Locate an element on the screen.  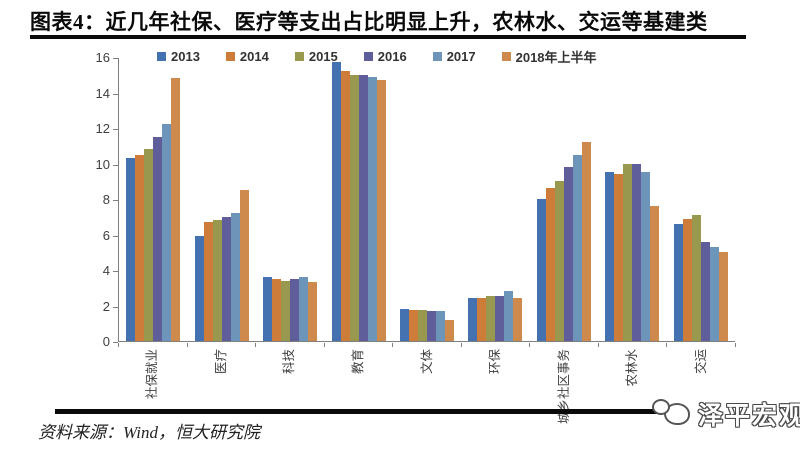
legend-label: 2015 is located at coordinates (323, 56).